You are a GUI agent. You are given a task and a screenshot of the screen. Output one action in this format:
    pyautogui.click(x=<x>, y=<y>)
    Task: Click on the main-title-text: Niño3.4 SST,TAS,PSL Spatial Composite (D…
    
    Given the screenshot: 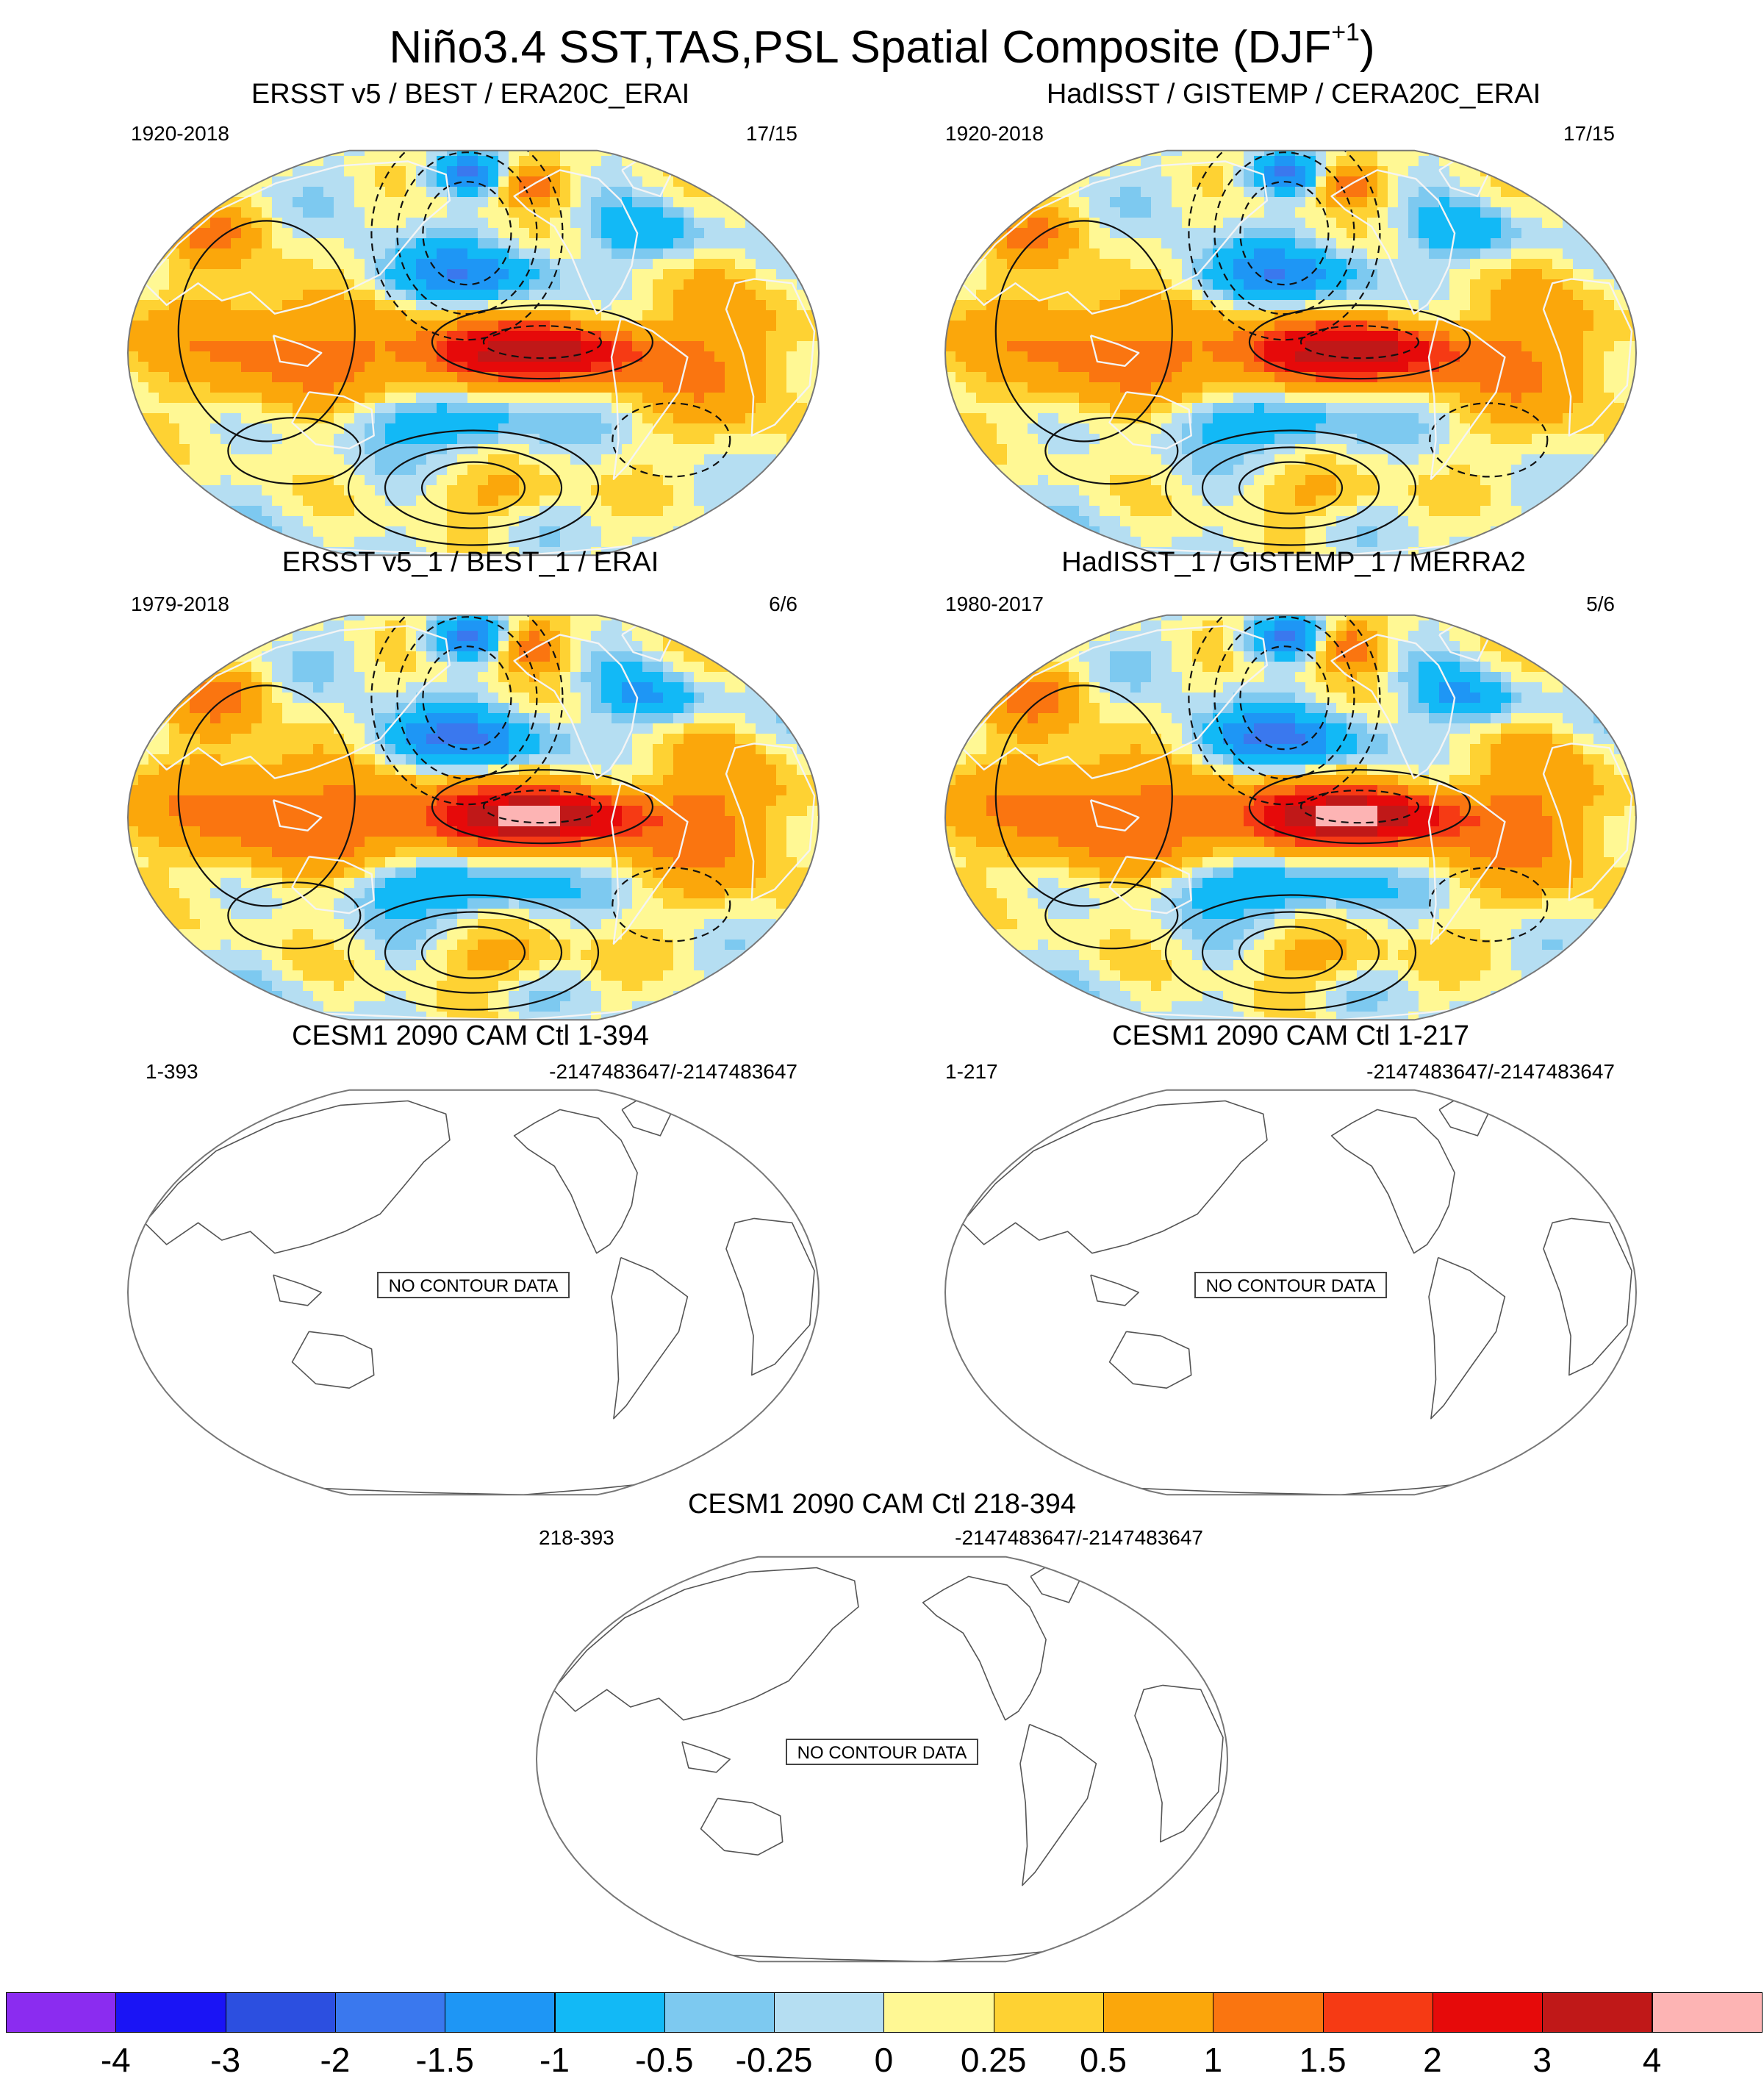 What is the action you would take?
    pyautogui.click(x=860, y=47)
    